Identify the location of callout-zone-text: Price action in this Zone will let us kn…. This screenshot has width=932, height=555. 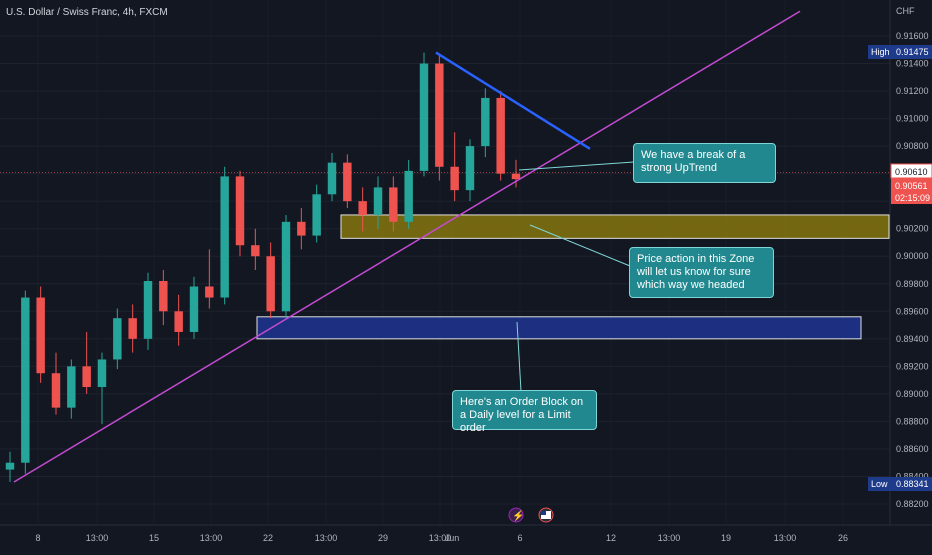
(696, 272).